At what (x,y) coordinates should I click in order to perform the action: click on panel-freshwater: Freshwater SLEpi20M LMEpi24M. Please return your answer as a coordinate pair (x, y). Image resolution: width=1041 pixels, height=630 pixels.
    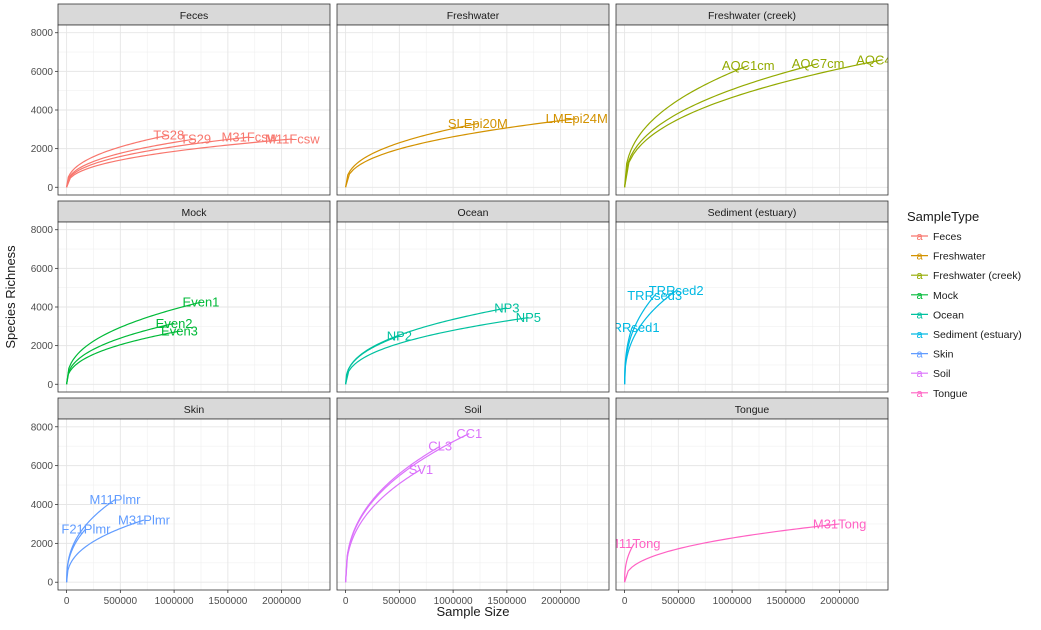
    Looking at the image, I should click on (473, 99).